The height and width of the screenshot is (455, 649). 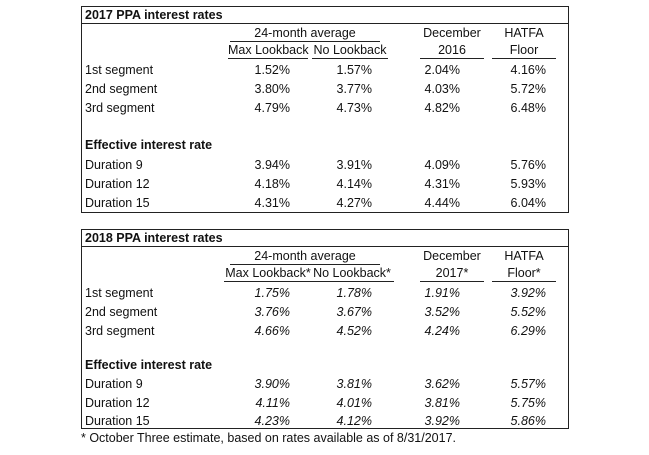 I want to click on no-lookback-value: 3.81%, so click(x=354, y=384).